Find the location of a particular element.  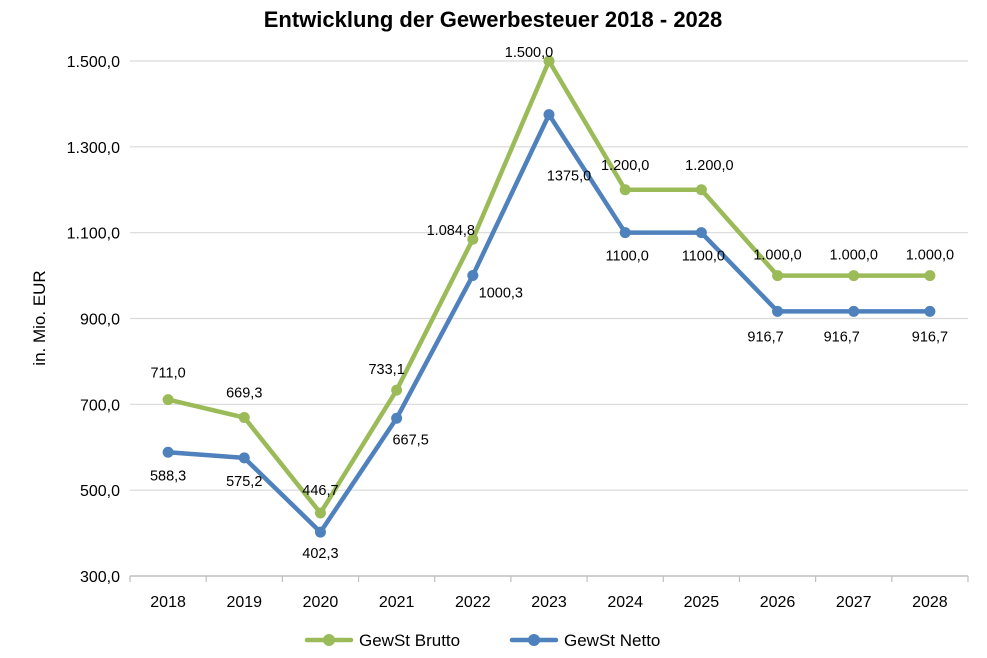

x-tick-label: 2020 is located at coordinates (321, 602).